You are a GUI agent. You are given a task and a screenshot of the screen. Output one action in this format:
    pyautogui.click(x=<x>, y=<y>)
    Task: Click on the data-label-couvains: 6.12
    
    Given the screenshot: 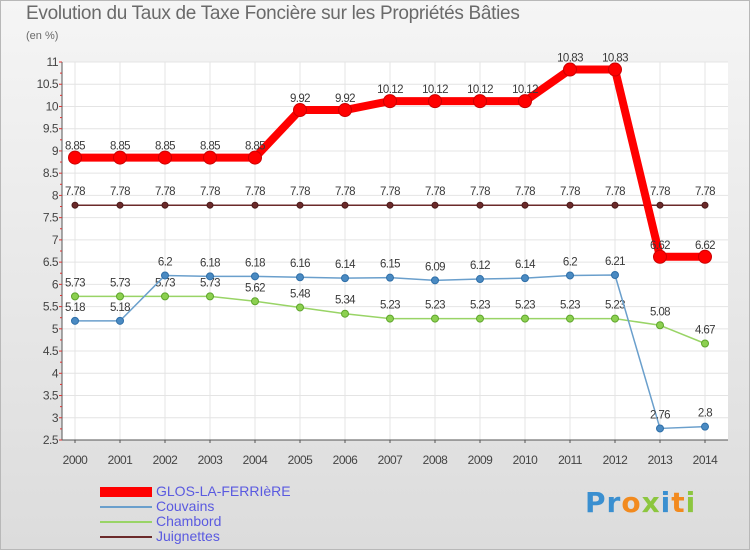 What is the action you would take?
    pyautogui.click(x=480, y=266)
    